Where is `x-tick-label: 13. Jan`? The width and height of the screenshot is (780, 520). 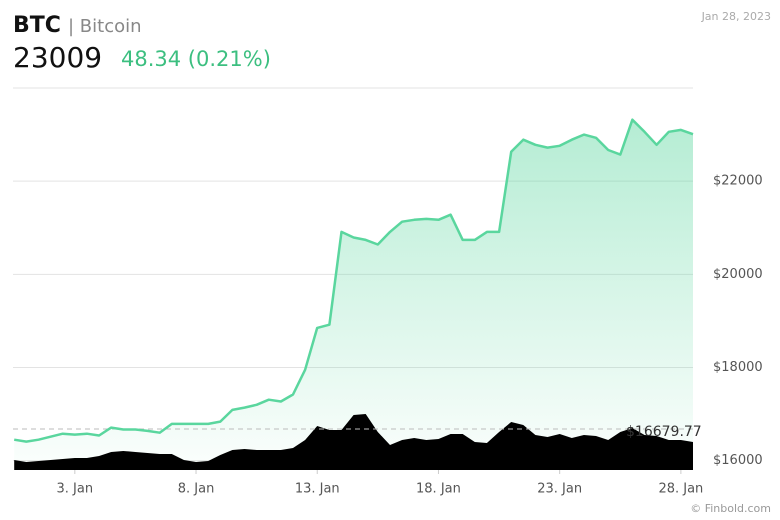
x-tick-label: 13. Jan is located at coordinates (317, 489).